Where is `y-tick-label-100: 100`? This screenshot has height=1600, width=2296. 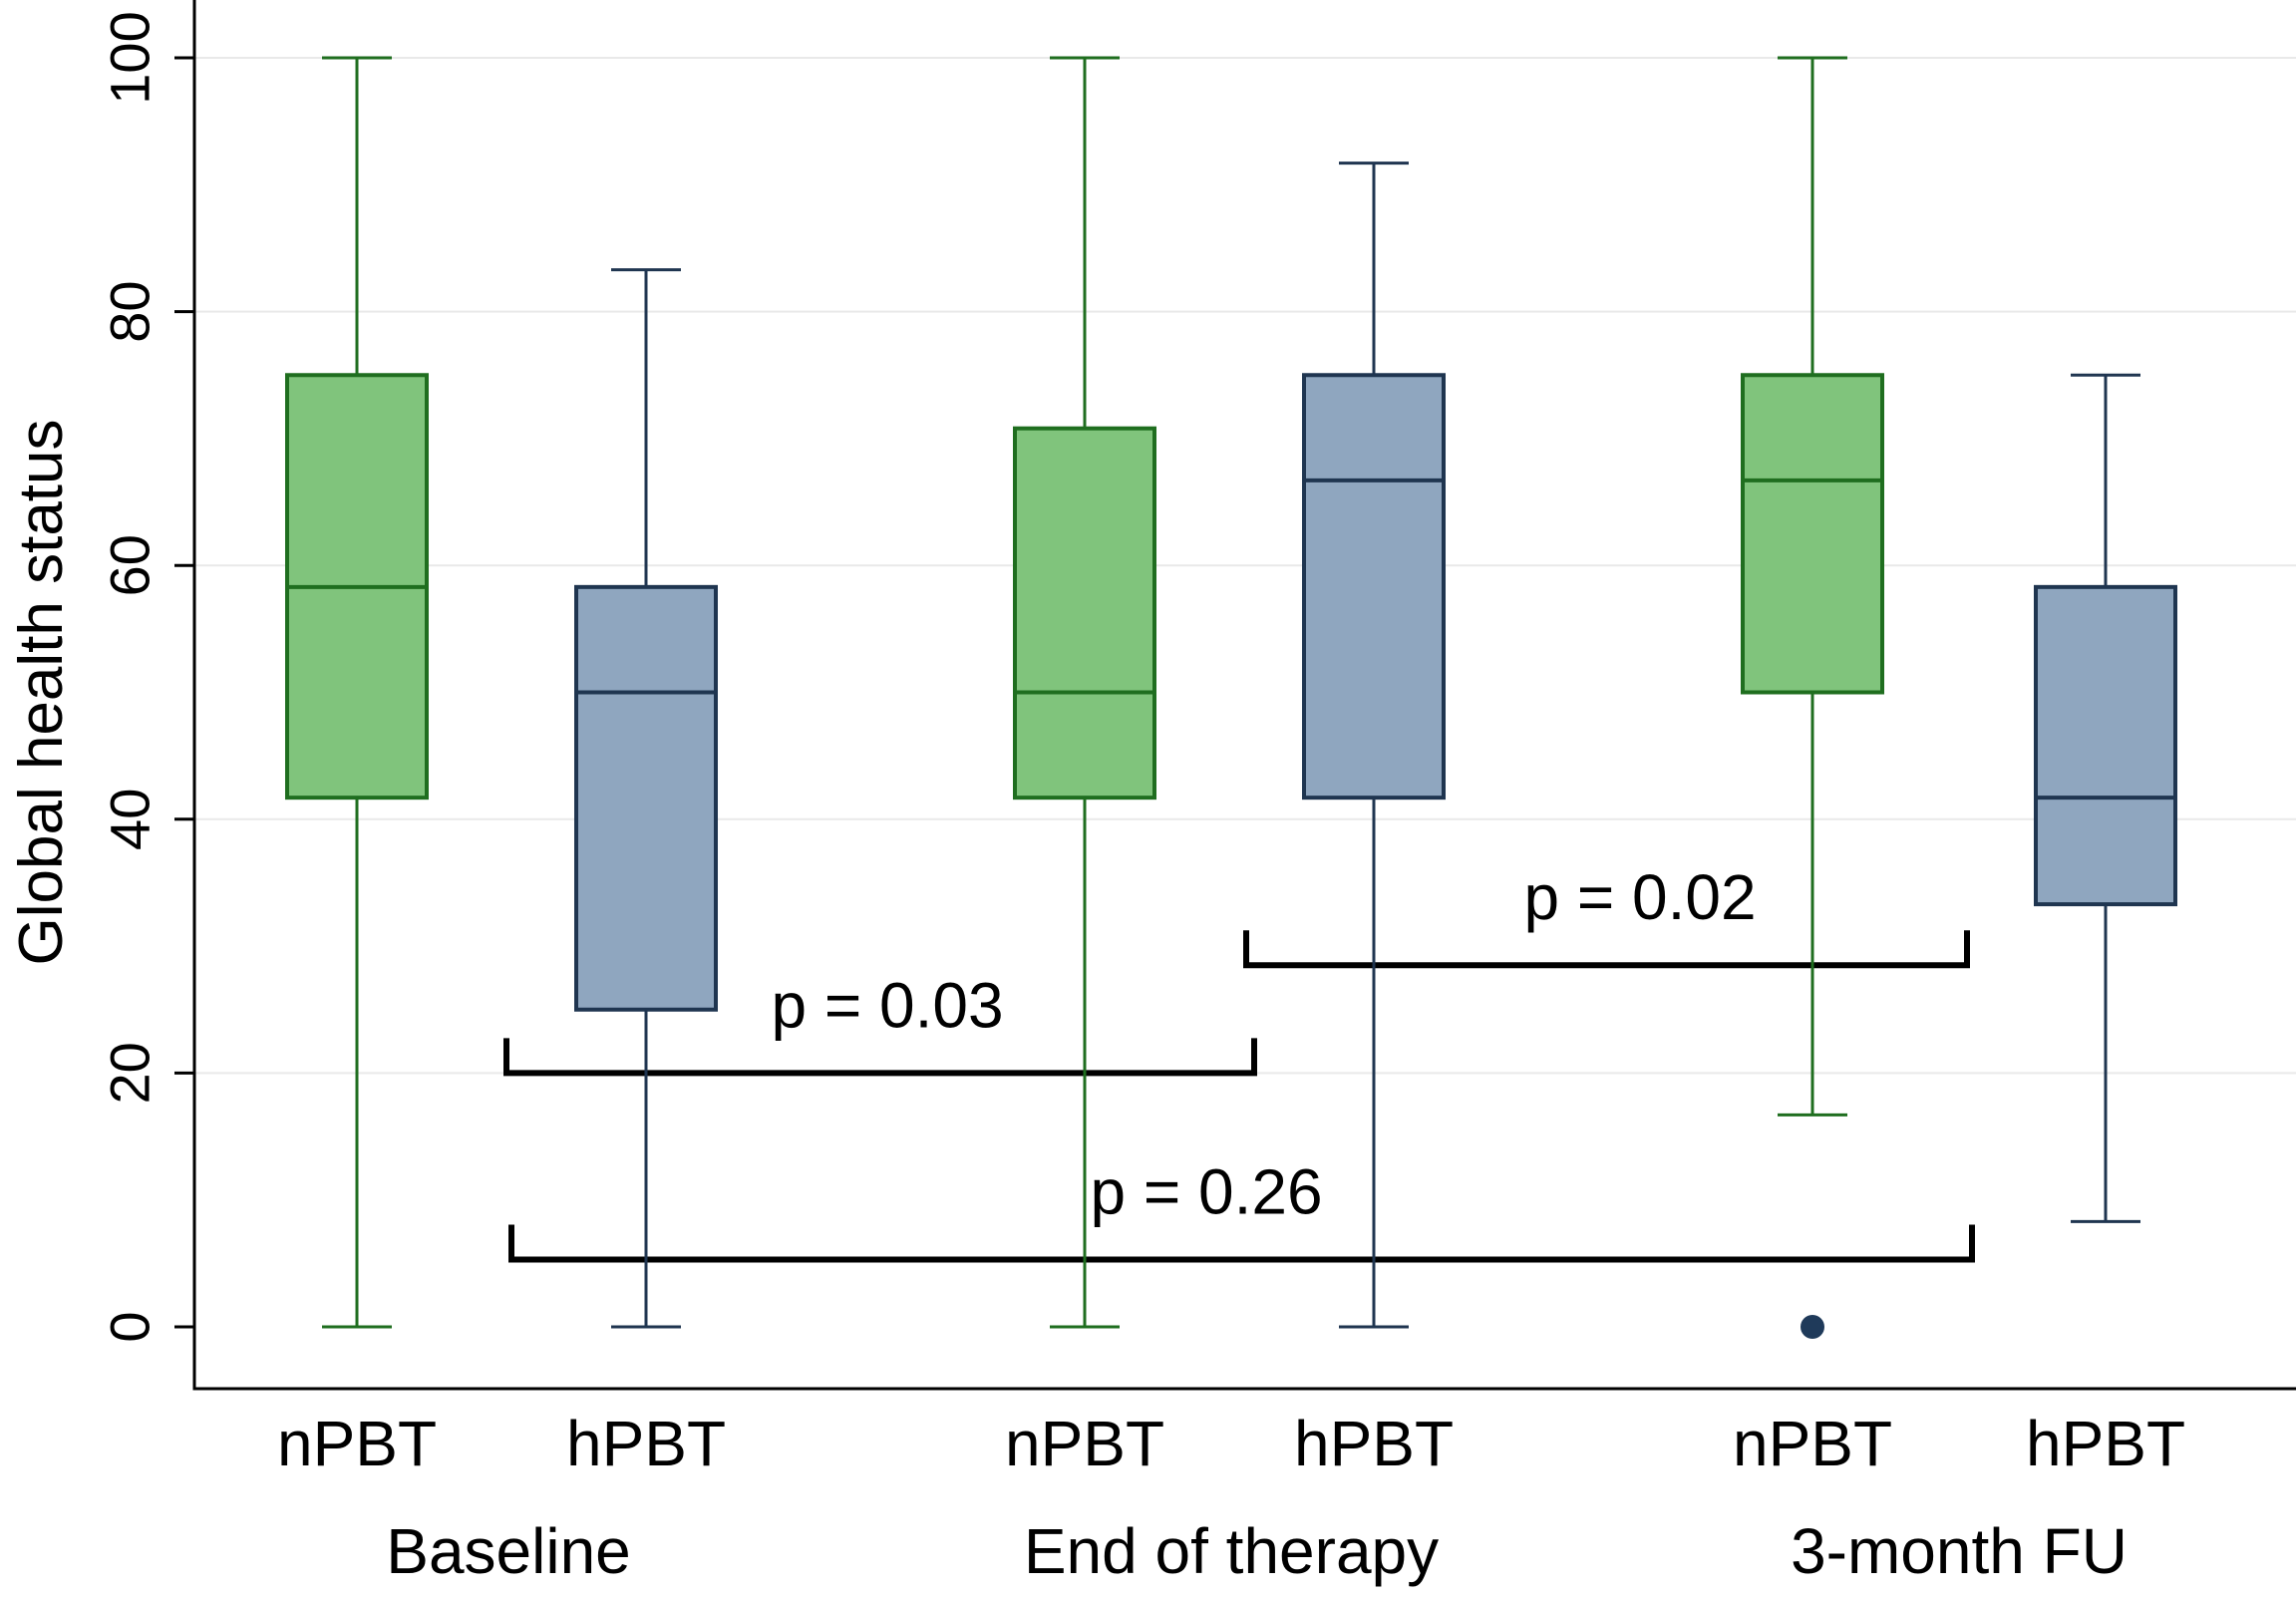 y-tick-label-100: 100 is located at coordinates (130, 57).